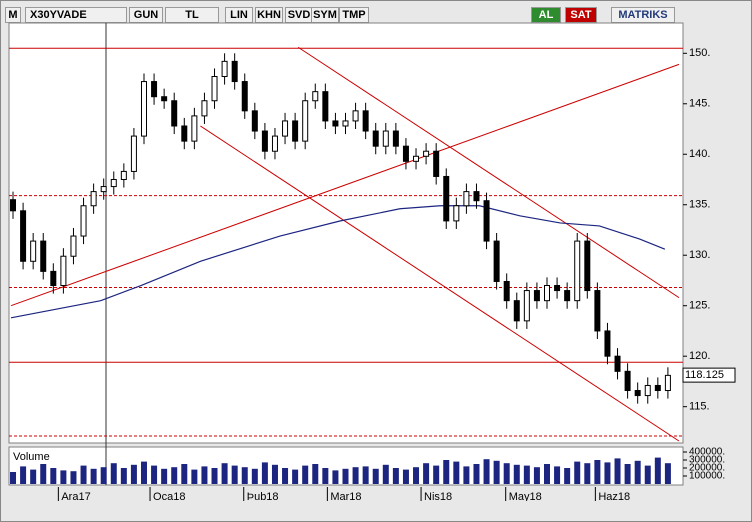 This screenshot has height=522, width=752. Describe the element at coordinates (699, 104) in the screenshot. I see `y-tick-label: 145.` at that location.